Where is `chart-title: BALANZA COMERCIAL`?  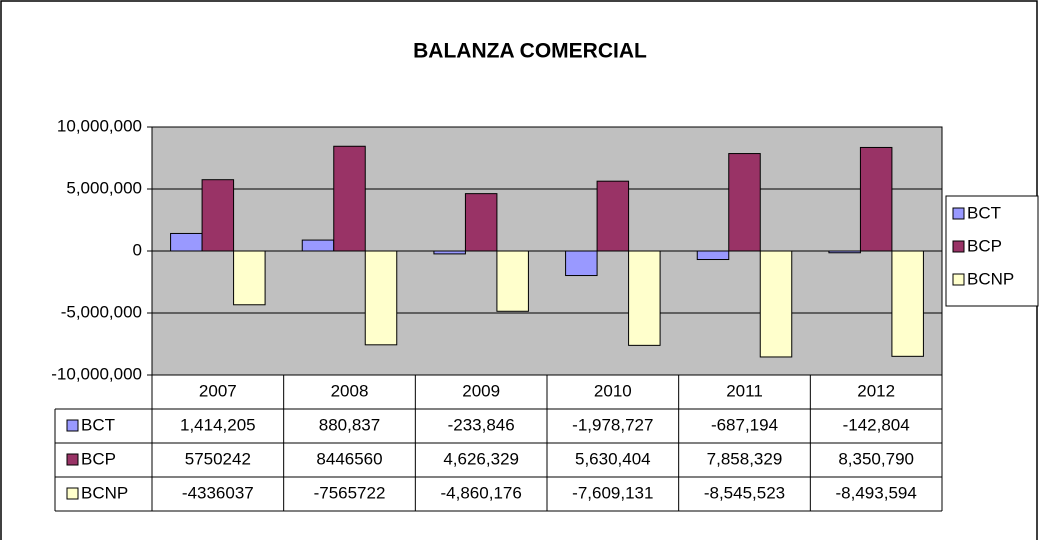
chart-title: BALANZA COMERCIAL is located at coordinates (530, 51).